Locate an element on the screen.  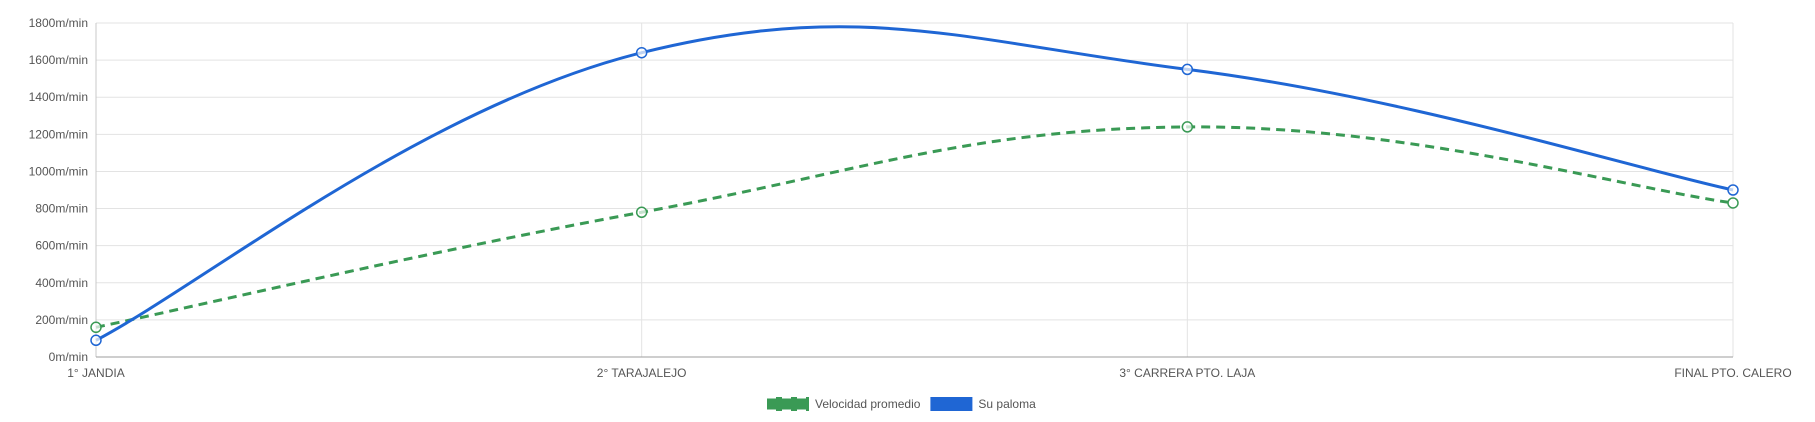
x-tick-label: FINAL PTO. CALERO is located at coordinates (1732, 373).